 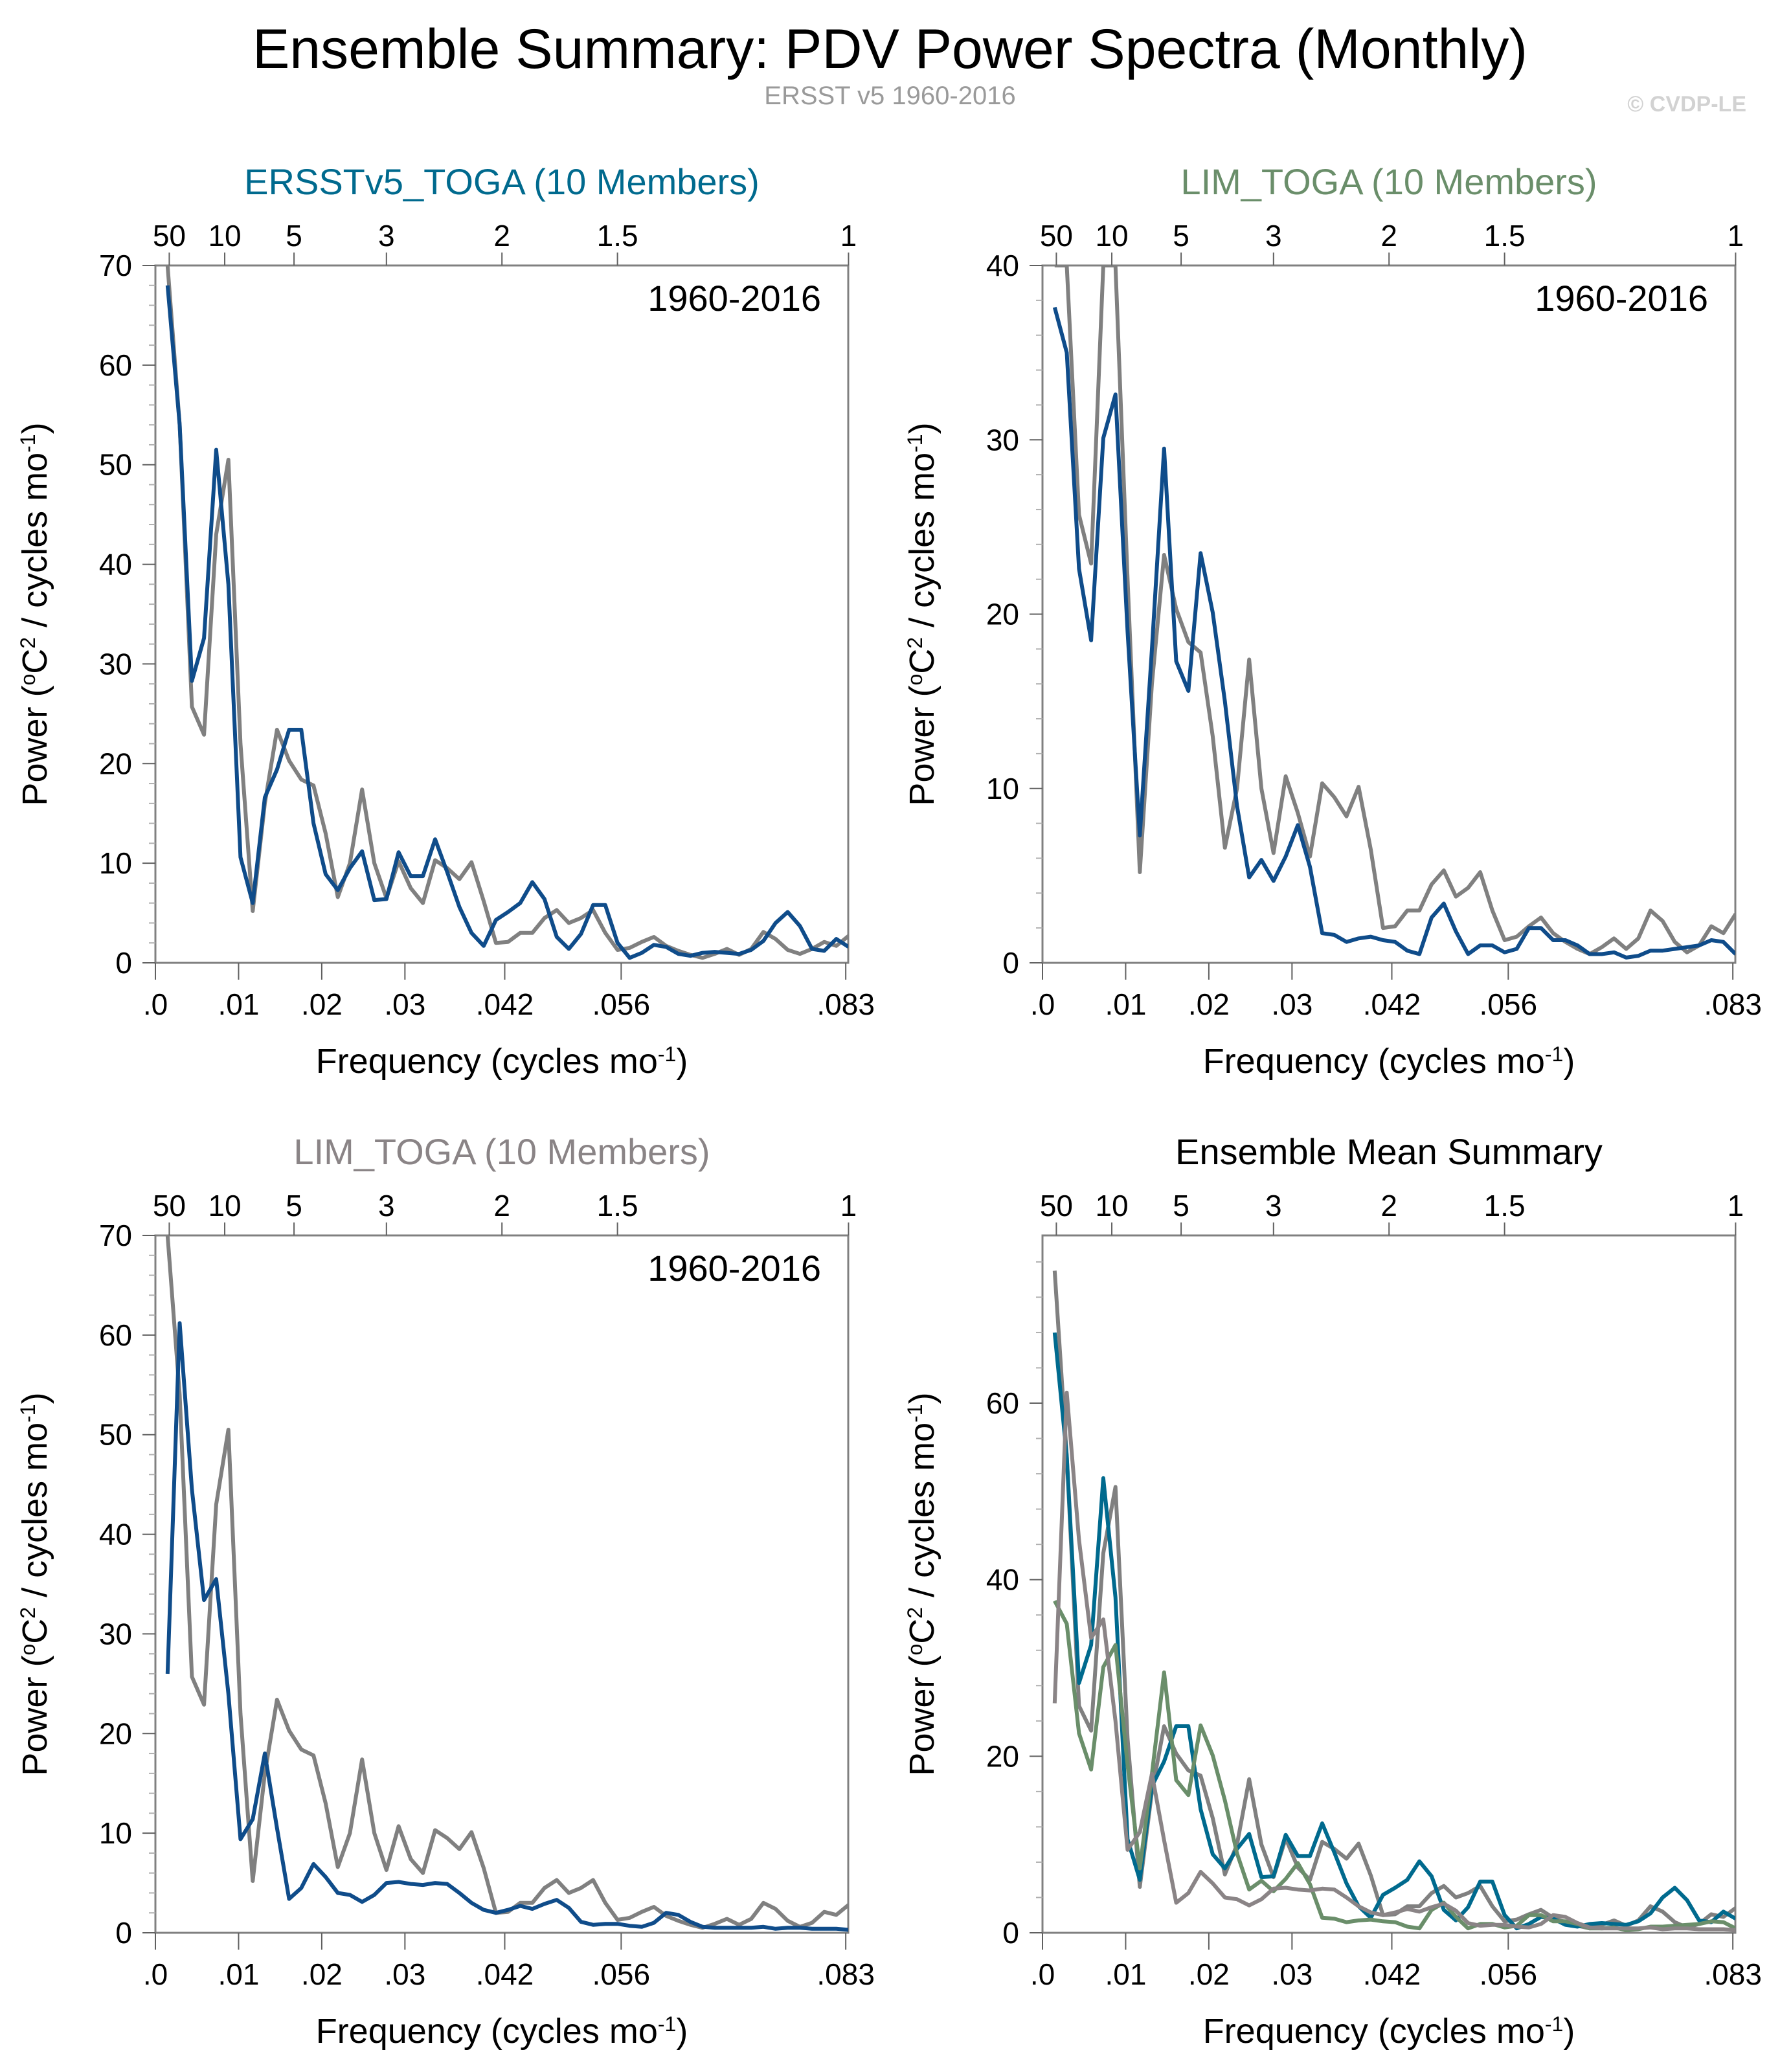 What do you see at coordinates (1393, 1661) in the screenshot?
I see `series-line-lim-toga-b-mean` at bounding box center [1393, 1661].